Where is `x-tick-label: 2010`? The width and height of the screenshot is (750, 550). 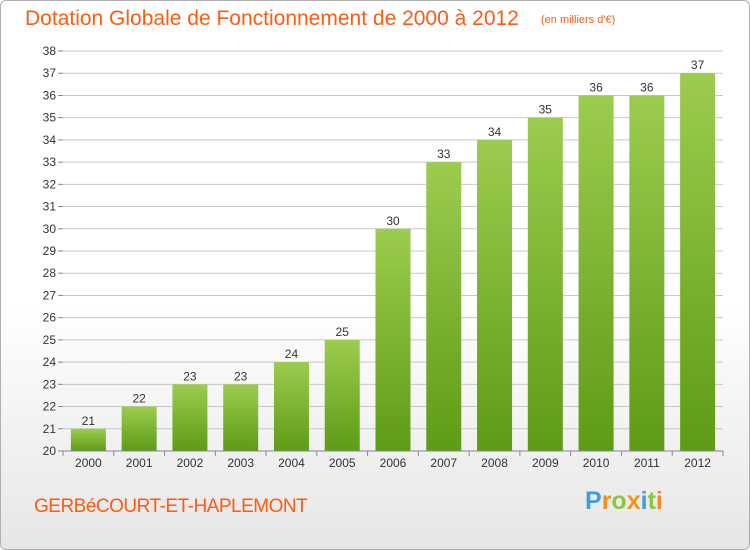
x-tick-label: 2010 is located at coordinates (596, 463).